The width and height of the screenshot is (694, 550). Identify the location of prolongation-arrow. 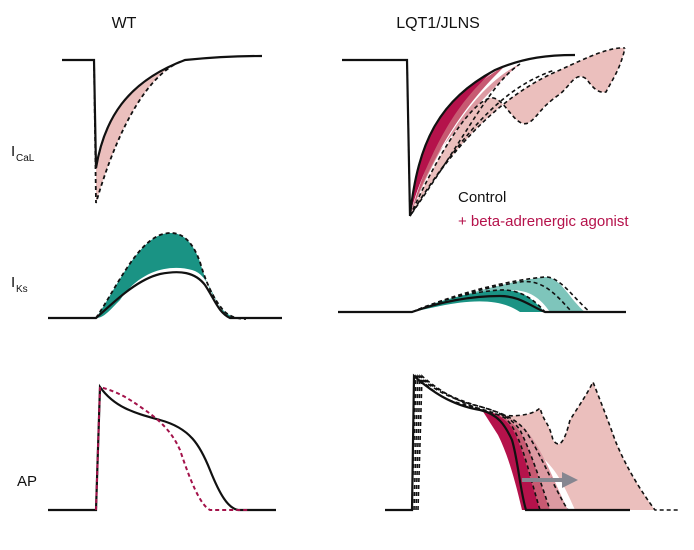
(550, 480).